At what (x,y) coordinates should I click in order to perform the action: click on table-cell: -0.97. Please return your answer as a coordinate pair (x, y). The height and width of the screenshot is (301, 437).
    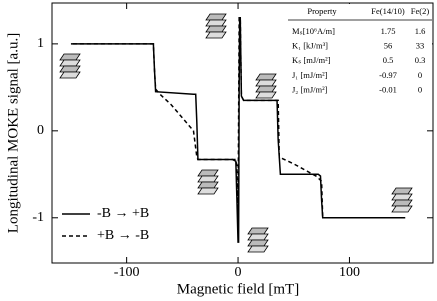
    Looking at the image, I should click on (388, 75).